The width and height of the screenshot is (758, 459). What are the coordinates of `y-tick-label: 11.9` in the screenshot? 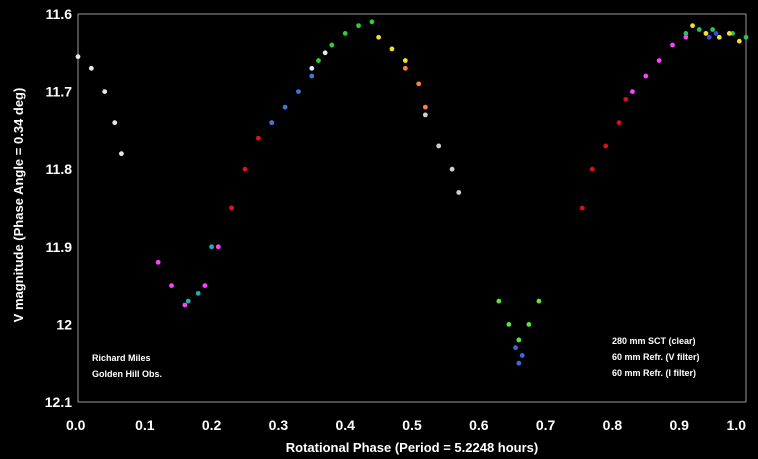 It's located at (59, 247).